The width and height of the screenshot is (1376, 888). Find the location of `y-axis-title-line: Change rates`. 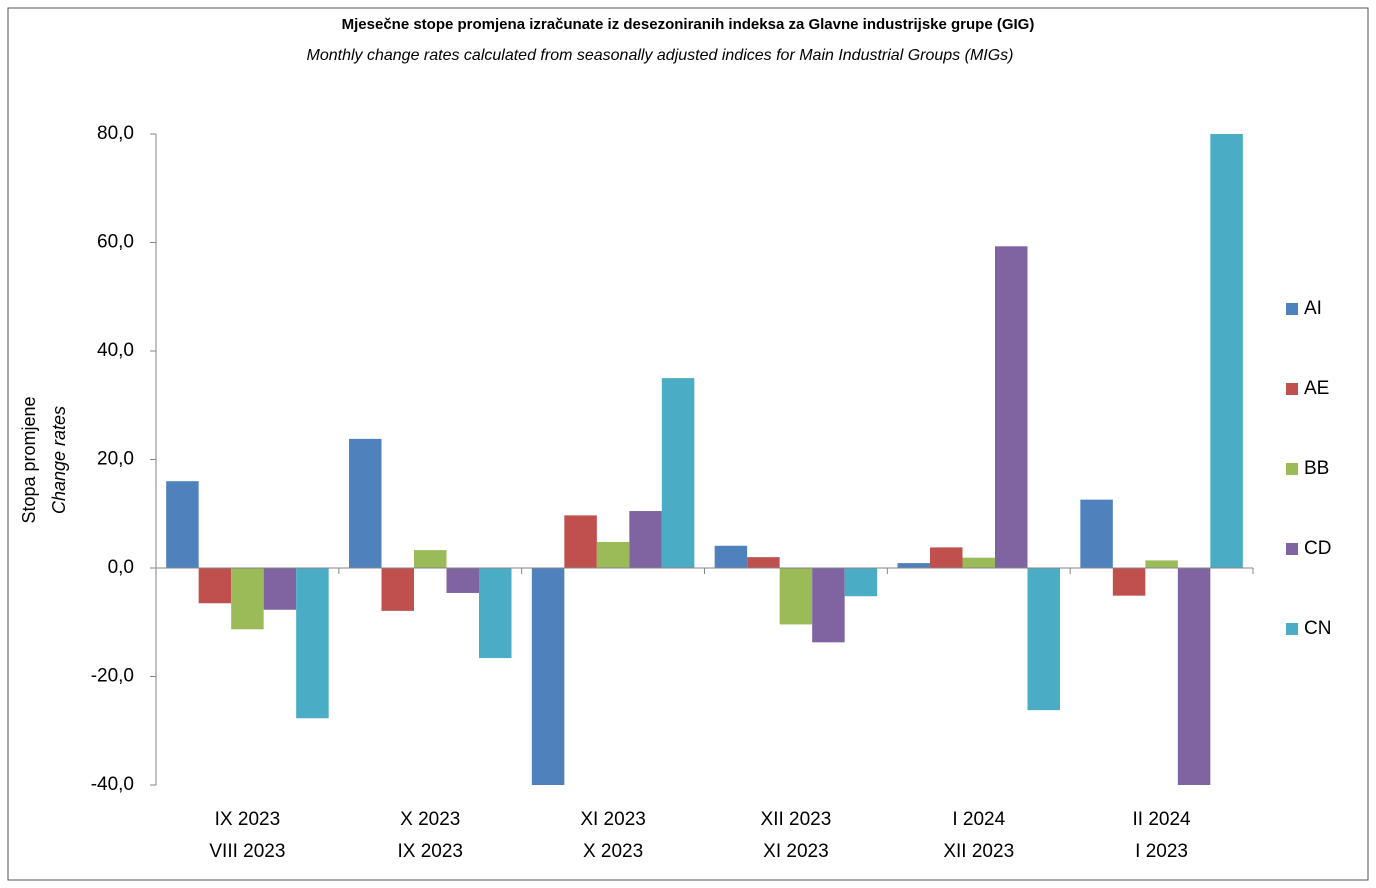

y-axis-title-line: Change rates is located at coordinates (59, 460).